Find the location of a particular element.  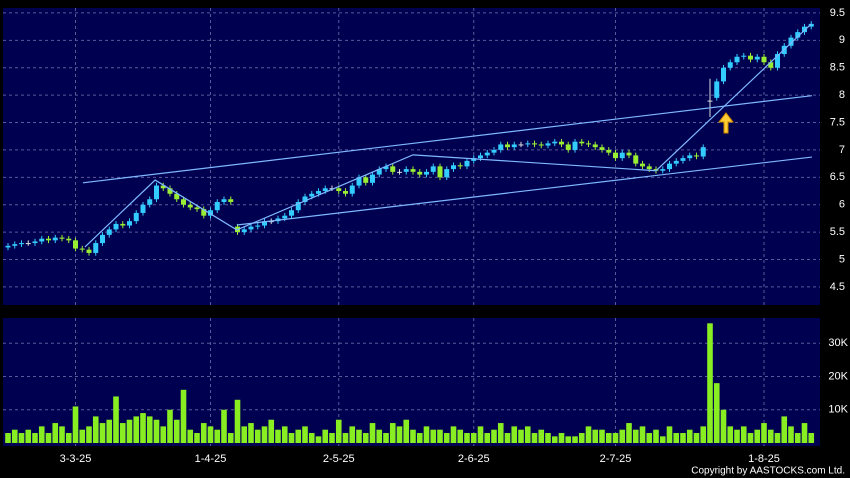

y-tick-label: 7.5 is located at coordinates (837, 122).